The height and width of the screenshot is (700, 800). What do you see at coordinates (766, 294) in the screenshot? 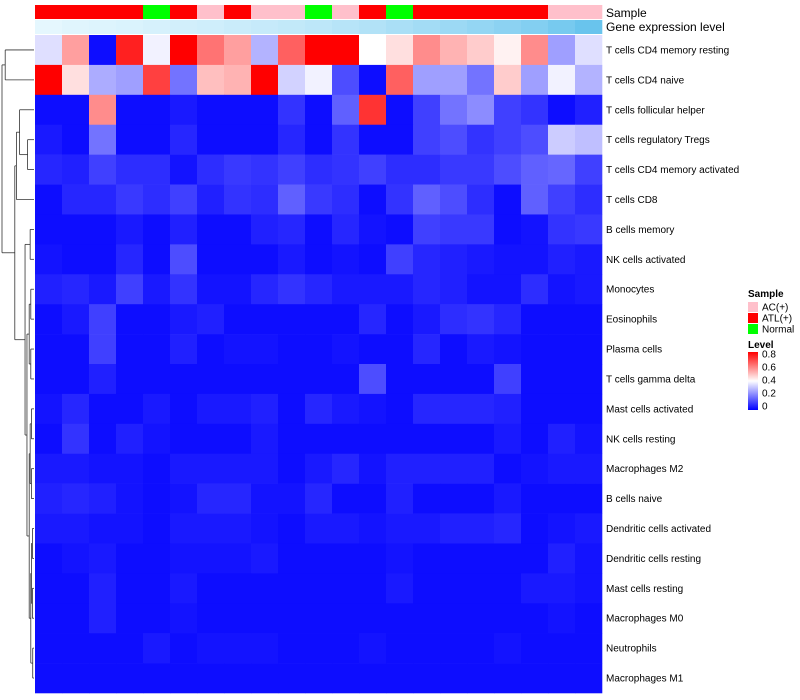
I see `sample-legend-title: Sample` at bounding box center [766, 294].